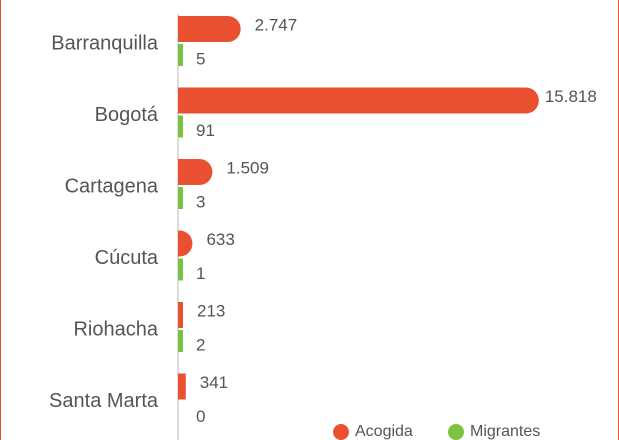 The width and height of the screenshot is (619, 440). What do you see at coordinates (505, 431) in the screenshot?
I see `legend-label: Migrantes` at bounding box center [505, 431].